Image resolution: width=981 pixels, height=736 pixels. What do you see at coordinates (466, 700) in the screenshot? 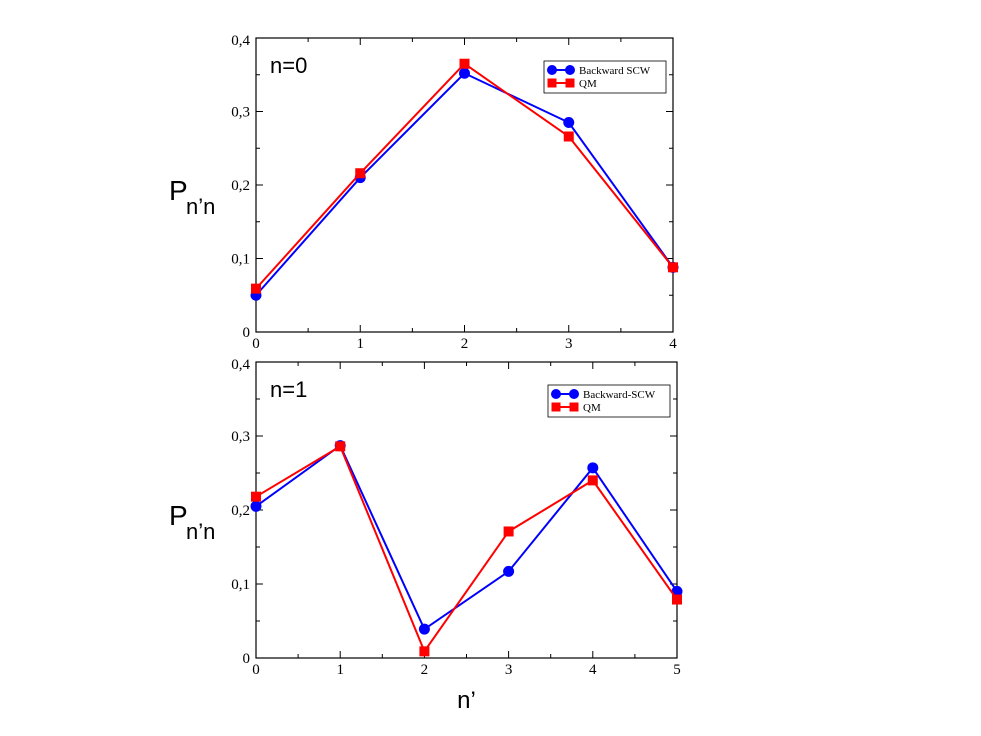
I see `x-axis-label: n’` at bounding box center [466, 700].